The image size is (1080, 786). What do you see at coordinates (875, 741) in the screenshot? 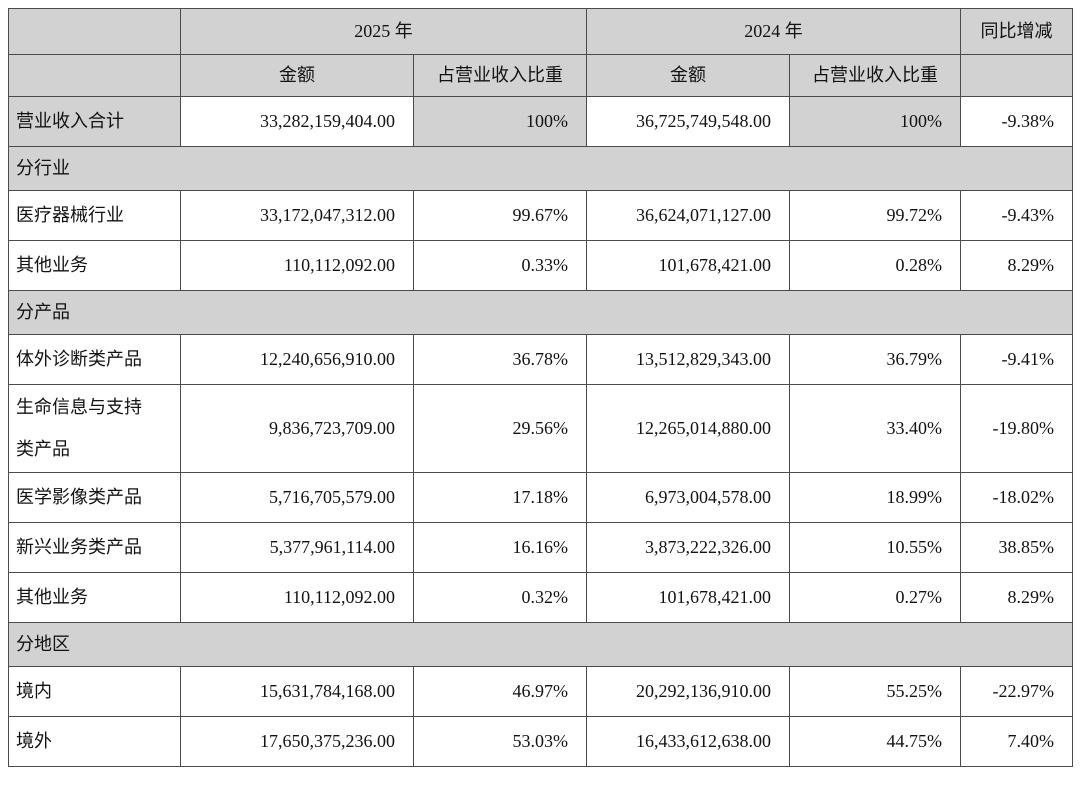
I see `ratio-2024-cell: 44.75%` at bounding box center [875, 741].